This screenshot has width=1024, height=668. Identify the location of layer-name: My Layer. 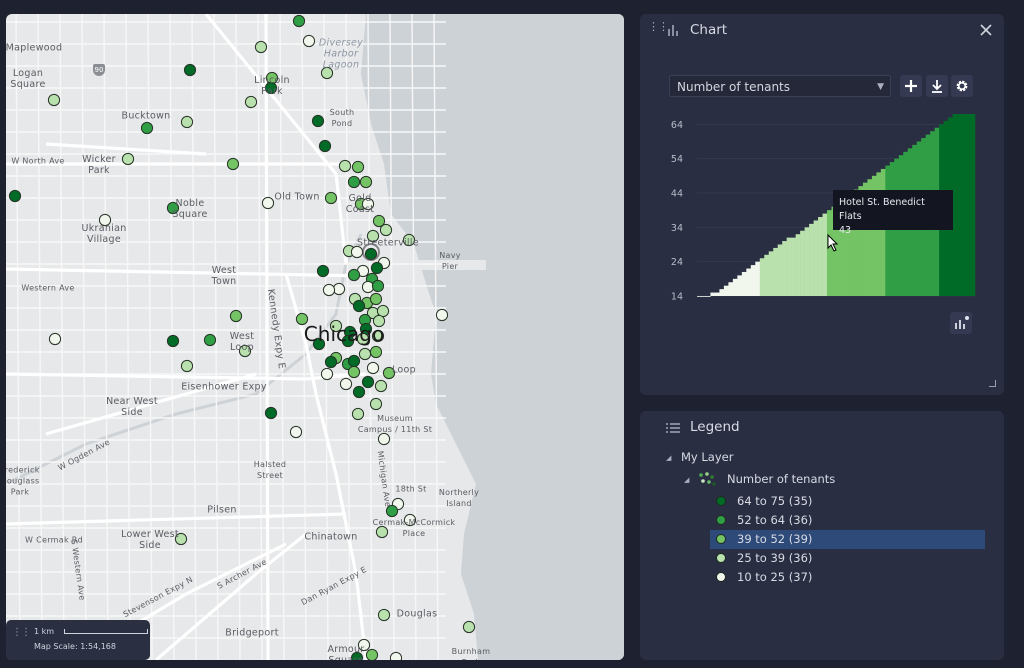
(707, 457).